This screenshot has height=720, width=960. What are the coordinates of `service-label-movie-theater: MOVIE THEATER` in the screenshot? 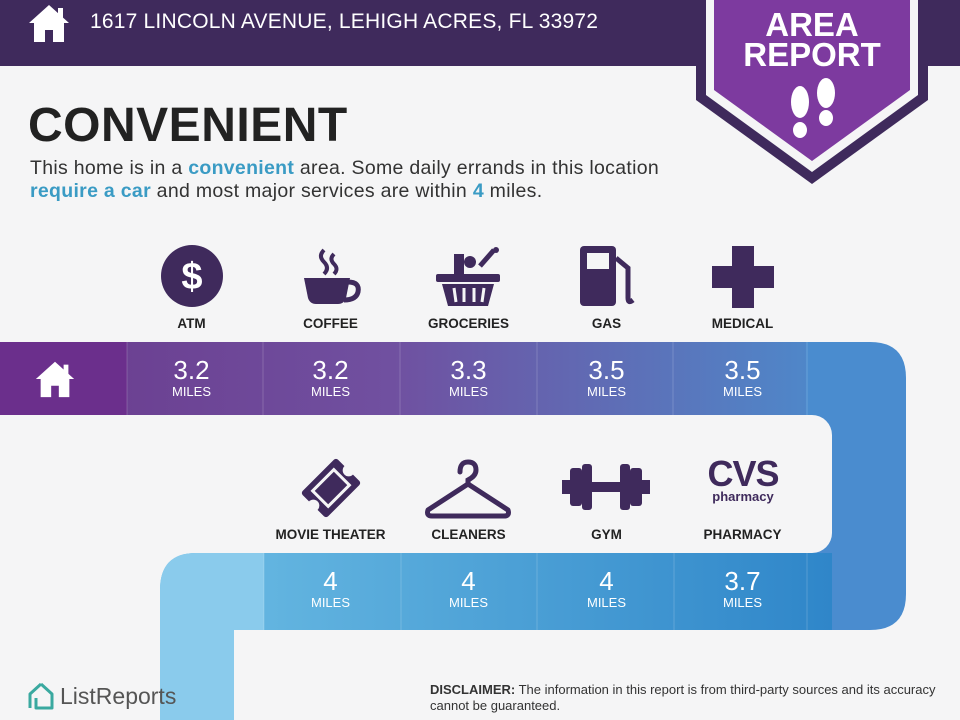 It's located at (330, 534).